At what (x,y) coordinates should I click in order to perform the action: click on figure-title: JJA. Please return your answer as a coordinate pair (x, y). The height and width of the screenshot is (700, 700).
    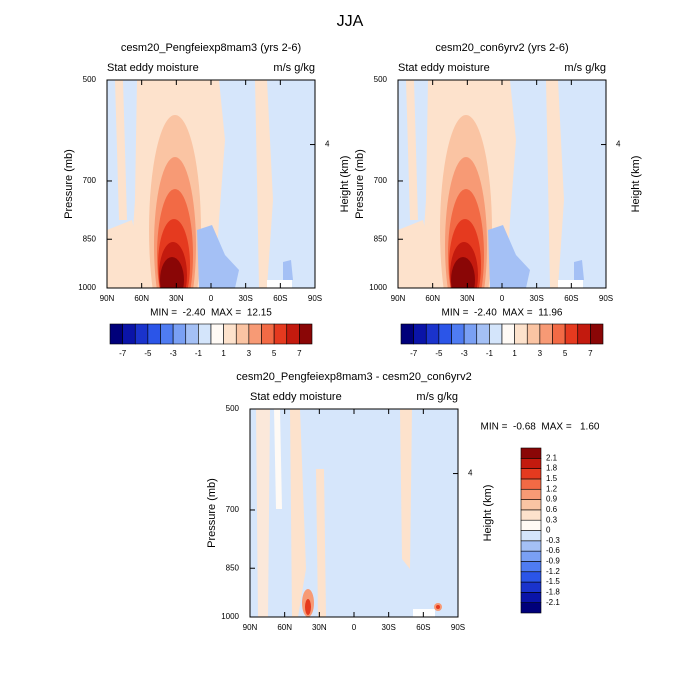
    Looking at the image, I should click on (350, 21).